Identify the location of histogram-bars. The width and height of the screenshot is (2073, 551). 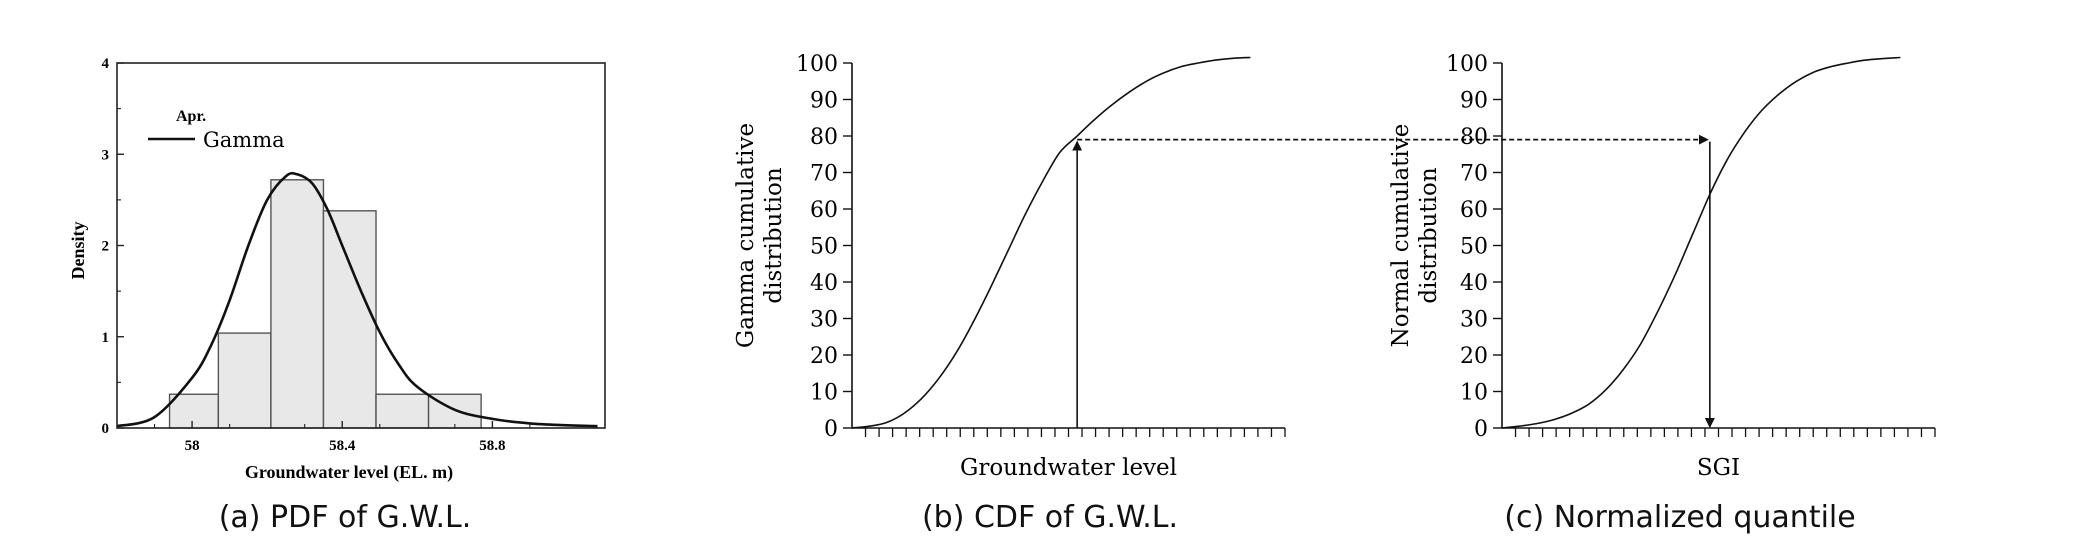
(325, 304).